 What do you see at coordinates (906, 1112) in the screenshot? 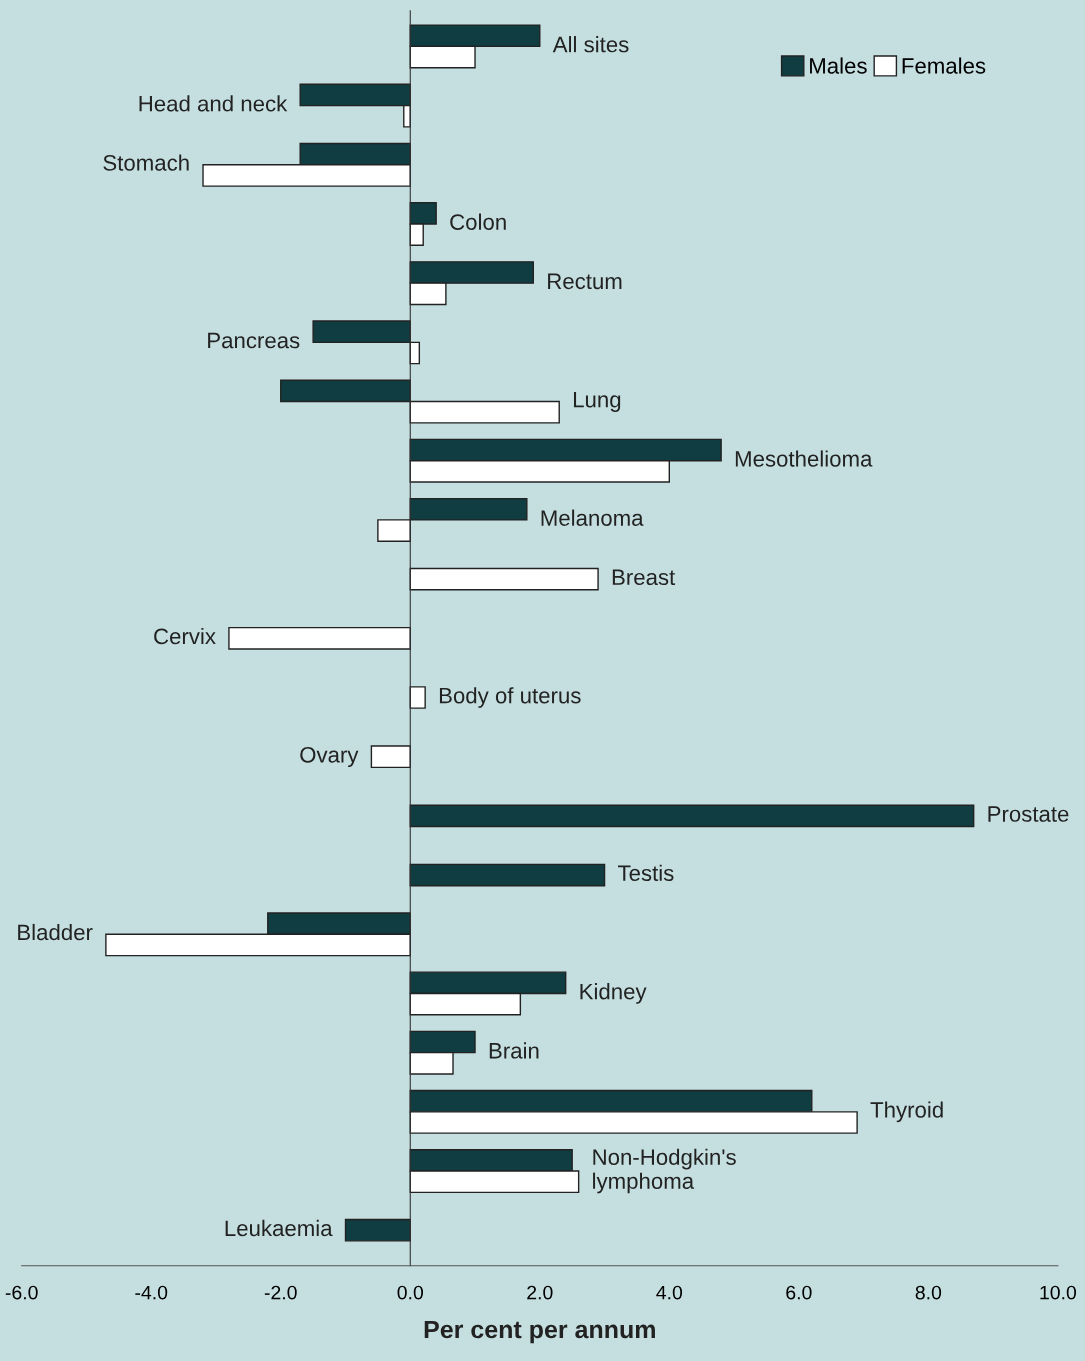
I see `y-tick-label: Thyroid` at bounding box center [906, 1112].